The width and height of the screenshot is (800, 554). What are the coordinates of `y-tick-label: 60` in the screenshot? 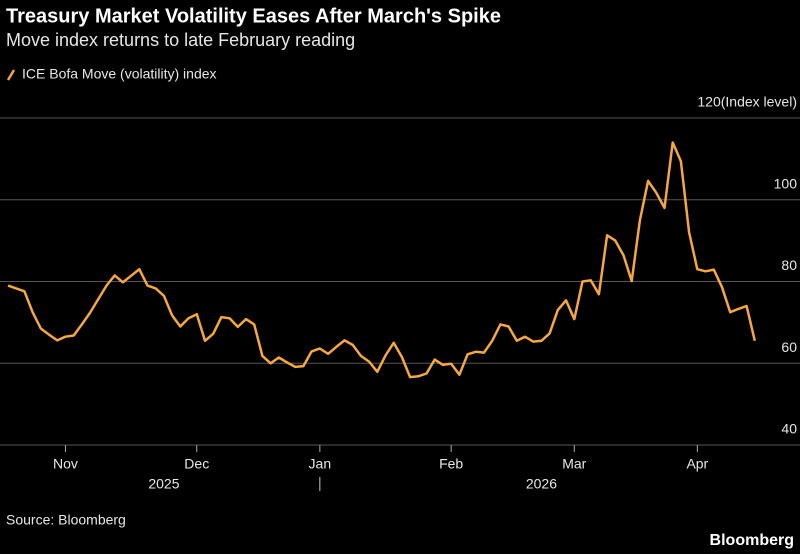 It's located at (789, 347).